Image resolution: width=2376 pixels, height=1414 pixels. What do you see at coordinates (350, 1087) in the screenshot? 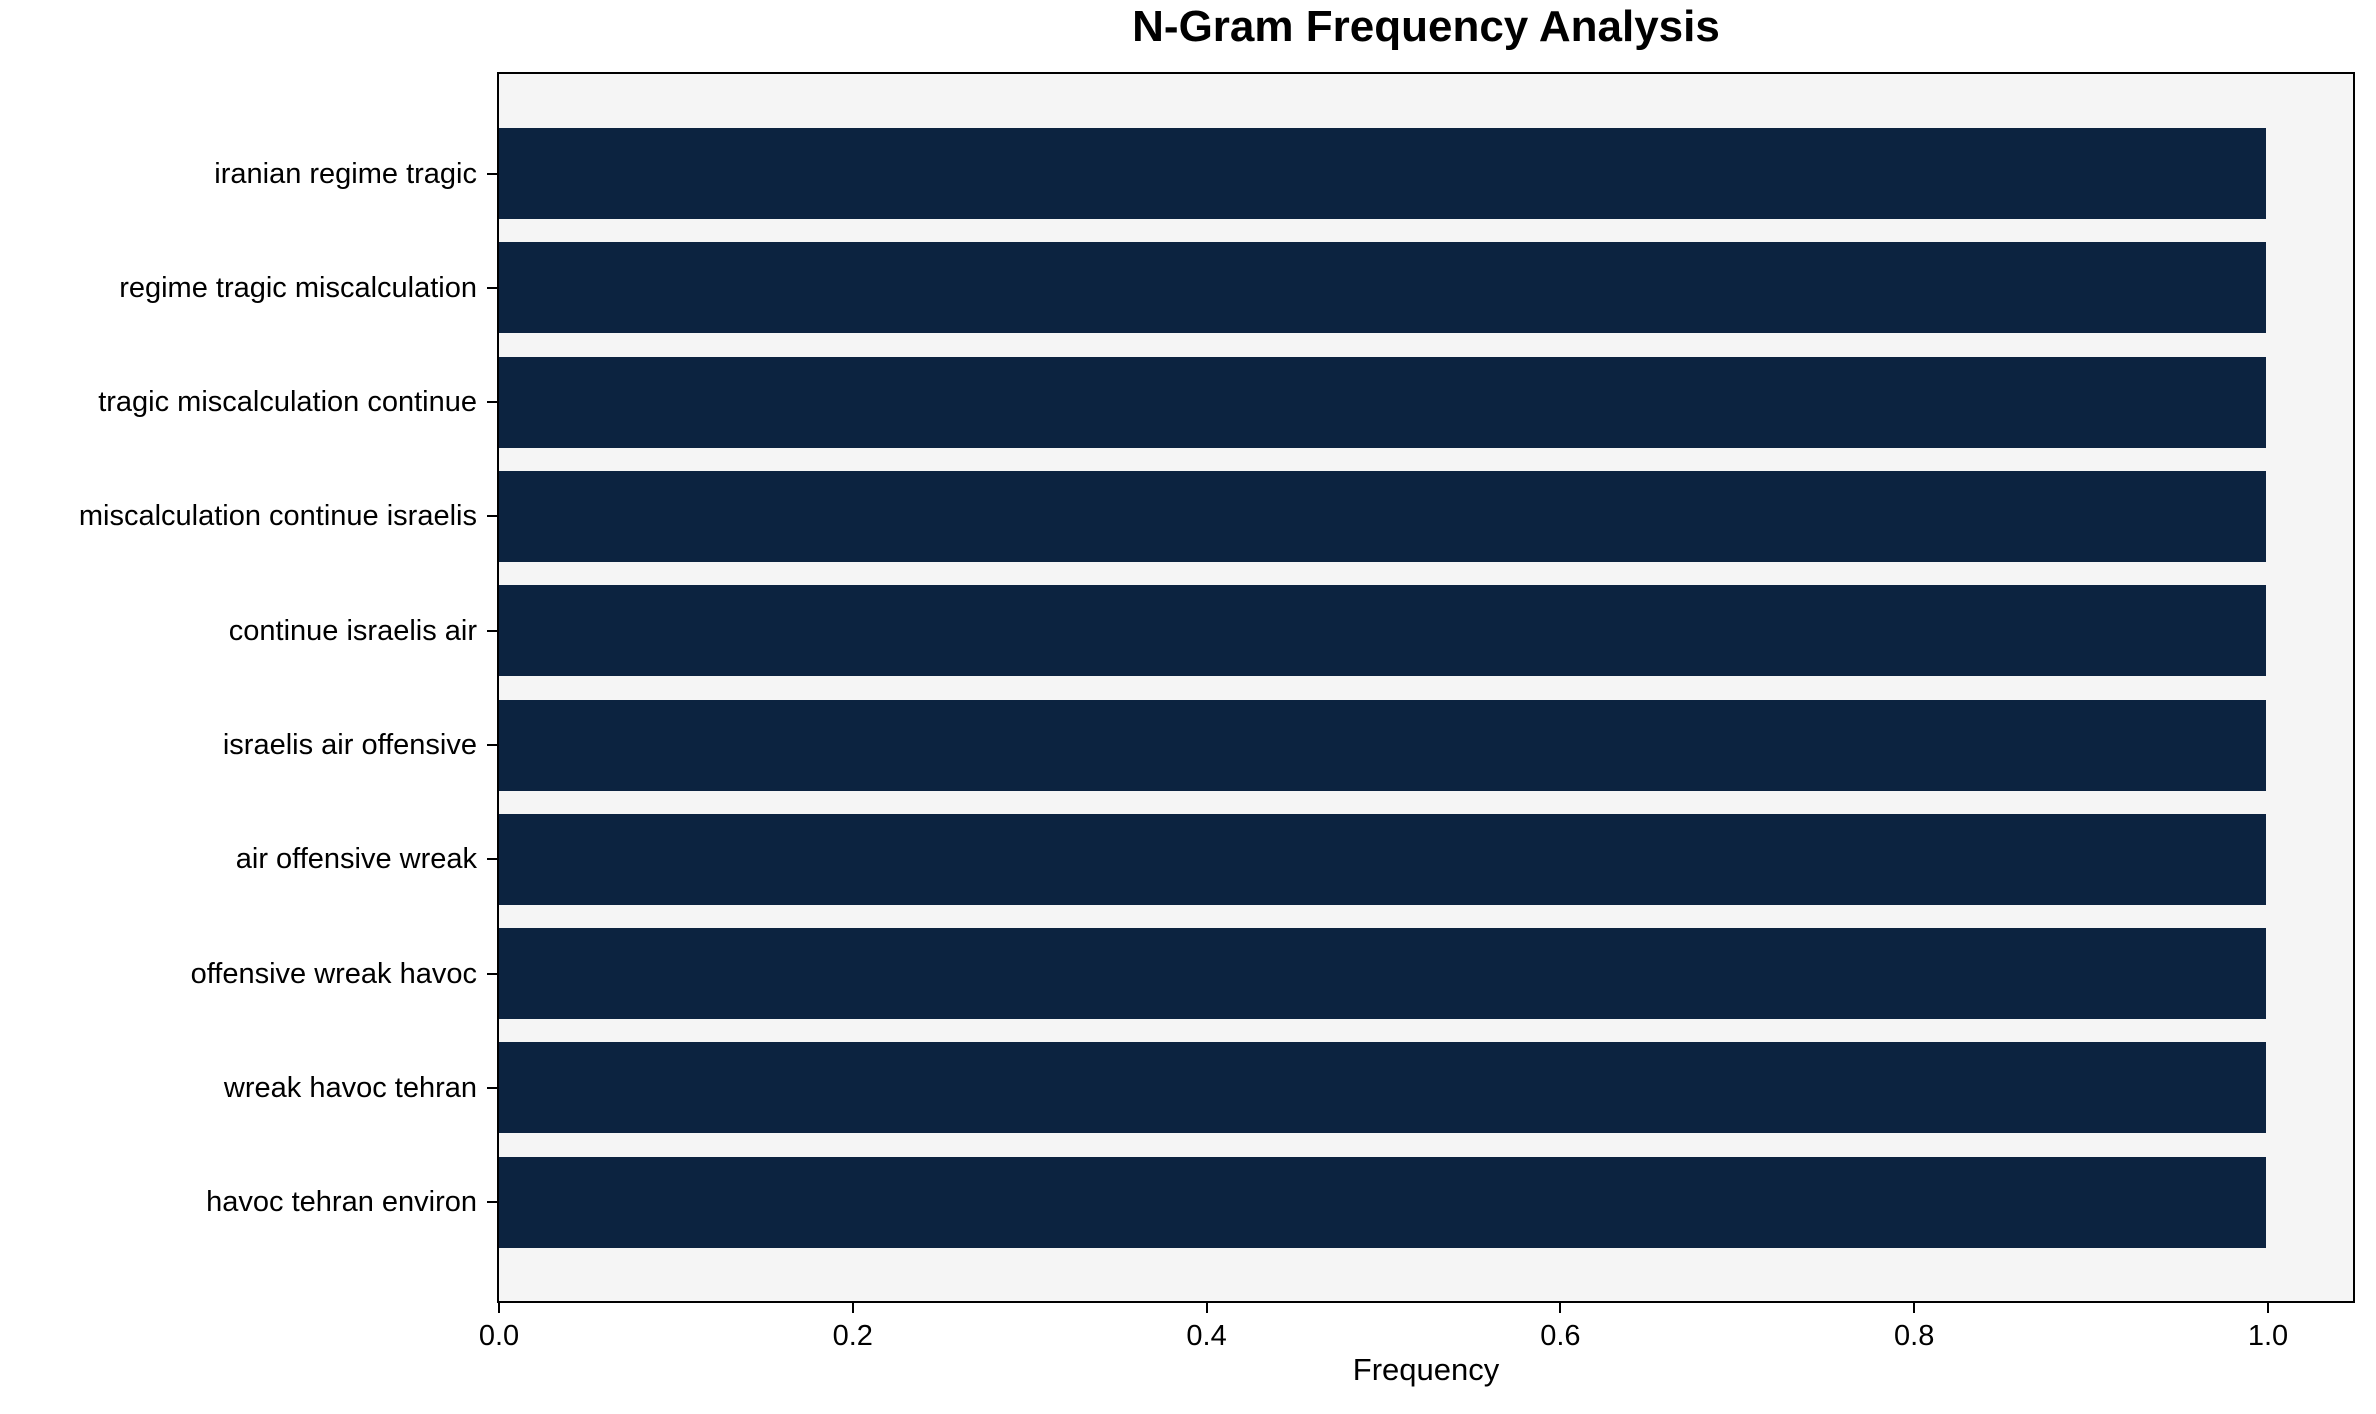
I see `y-tick-label: wreak havoc tehran` at bounding box center [350, 1087].